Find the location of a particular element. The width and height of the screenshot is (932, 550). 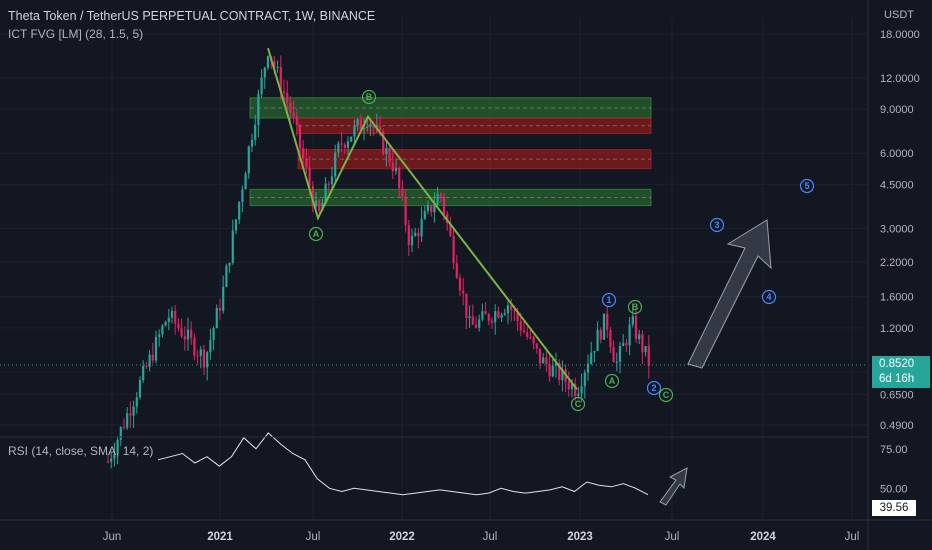

wave-label-a-circle is located at coordinates (316, 234).